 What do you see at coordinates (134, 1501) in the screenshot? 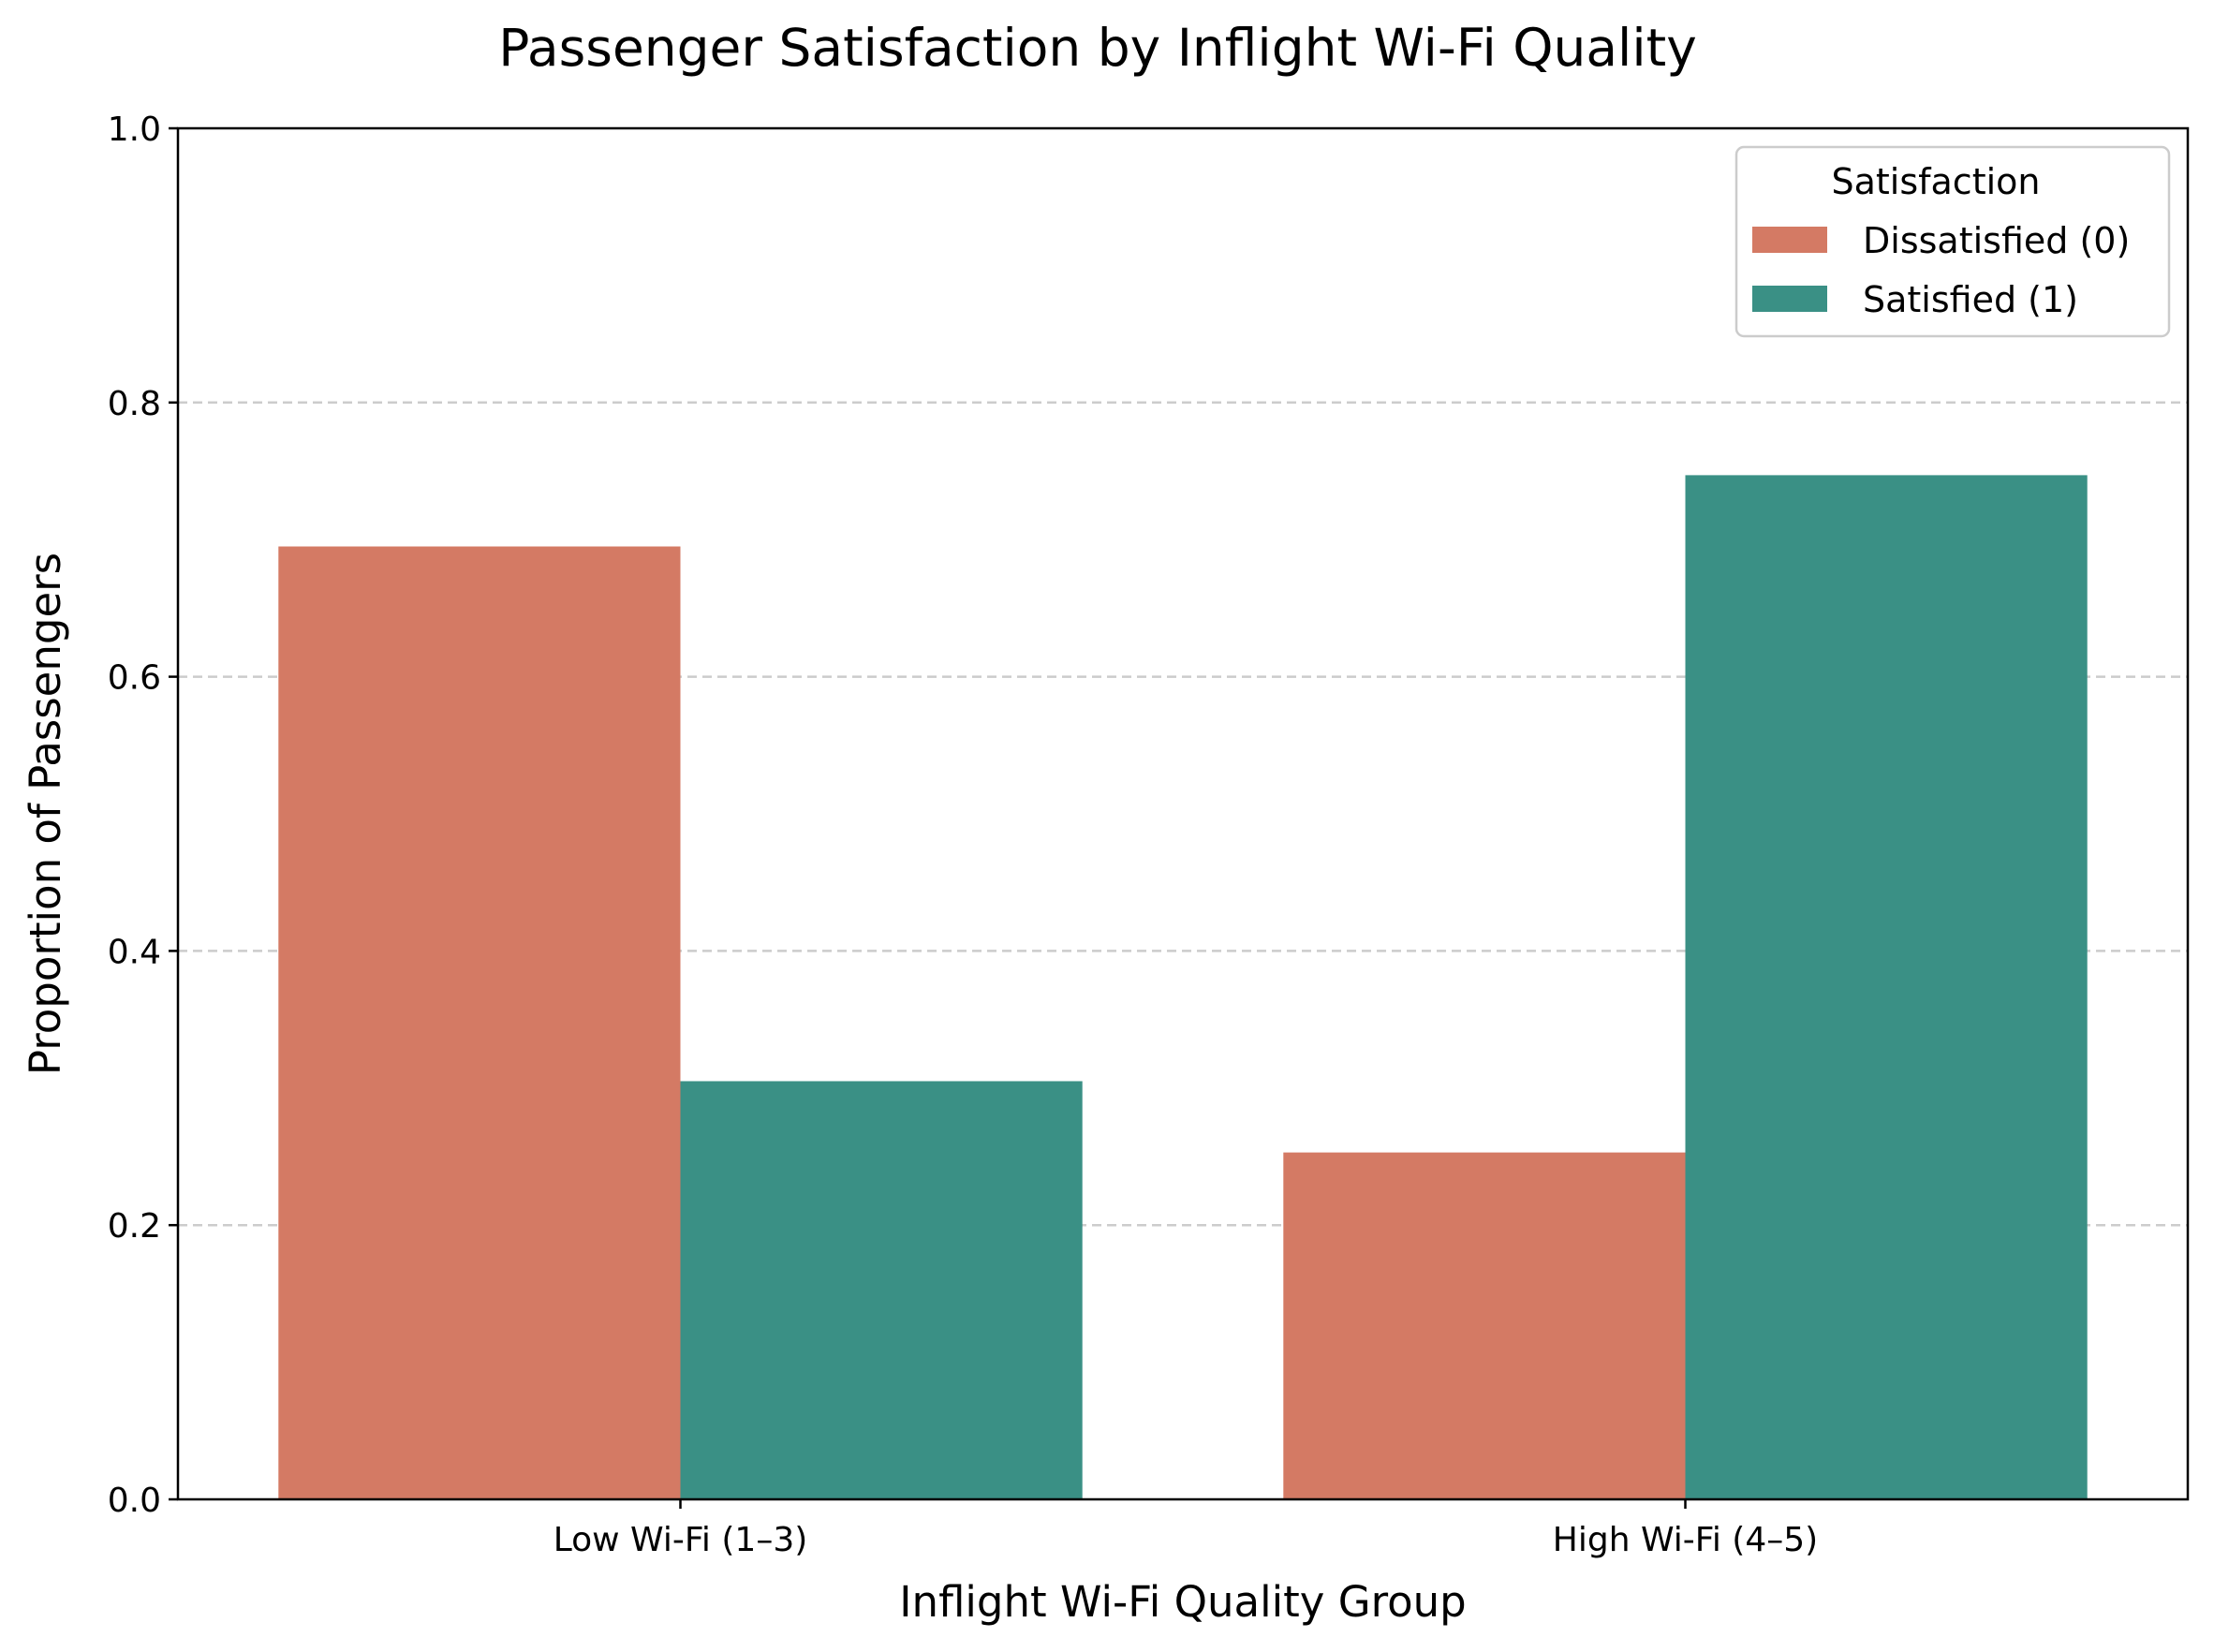
I see `y-tick-label: 0.0` at bounding box center [134, 1501].